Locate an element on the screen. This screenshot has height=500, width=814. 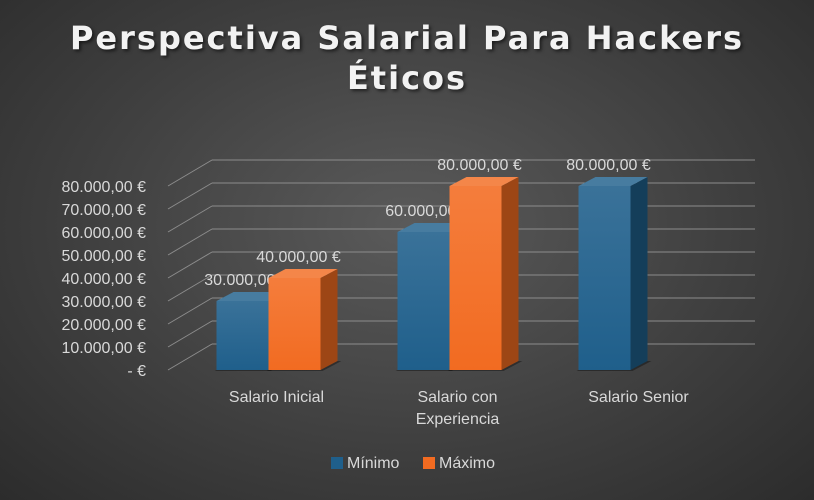
y-tick-label: 70.000,00 € is located at coordinates (103, 210).